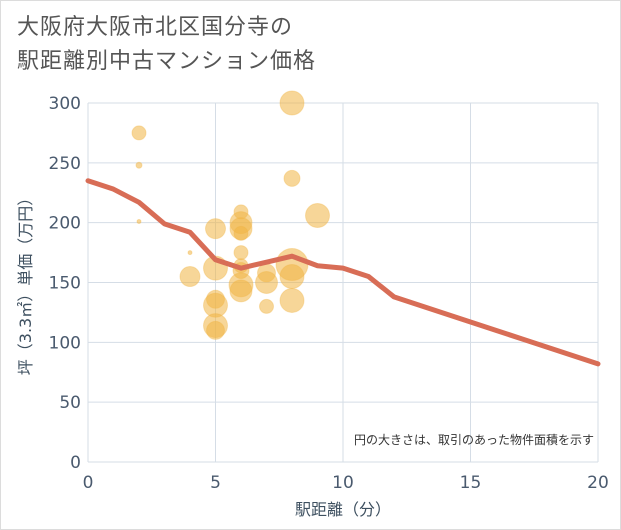 The width and height of the screenshot is (621, 530). Describe the element at coordinates (75, 463) in the screenshot. I see `y-tick-label: 0` at that location.